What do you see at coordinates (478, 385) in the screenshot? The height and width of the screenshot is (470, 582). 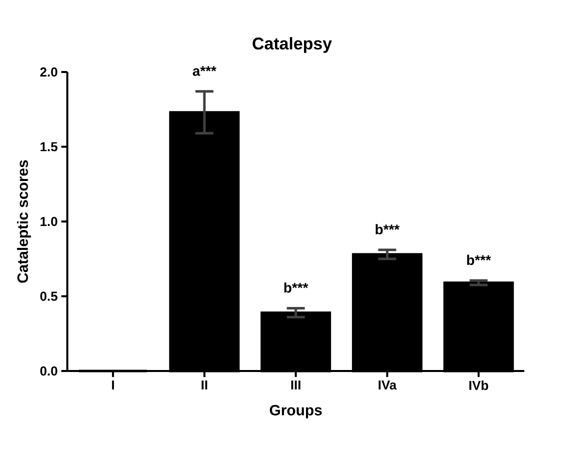 I see `x-tick-label: IVb` at bounding box center [478, 385].